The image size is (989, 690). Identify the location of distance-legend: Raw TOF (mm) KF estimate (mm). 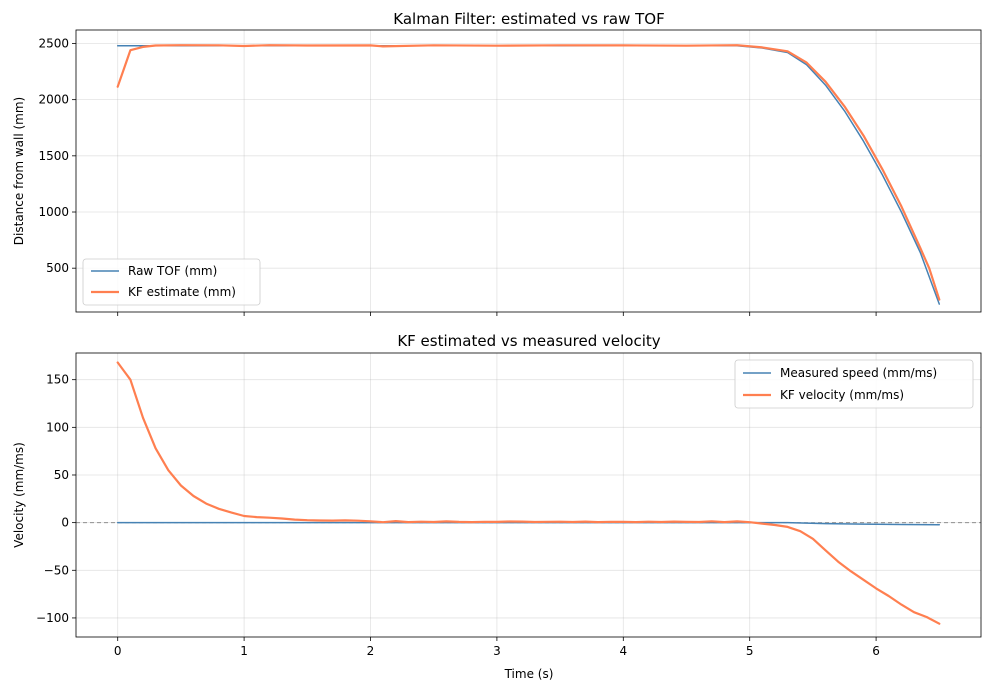
(171, 282).